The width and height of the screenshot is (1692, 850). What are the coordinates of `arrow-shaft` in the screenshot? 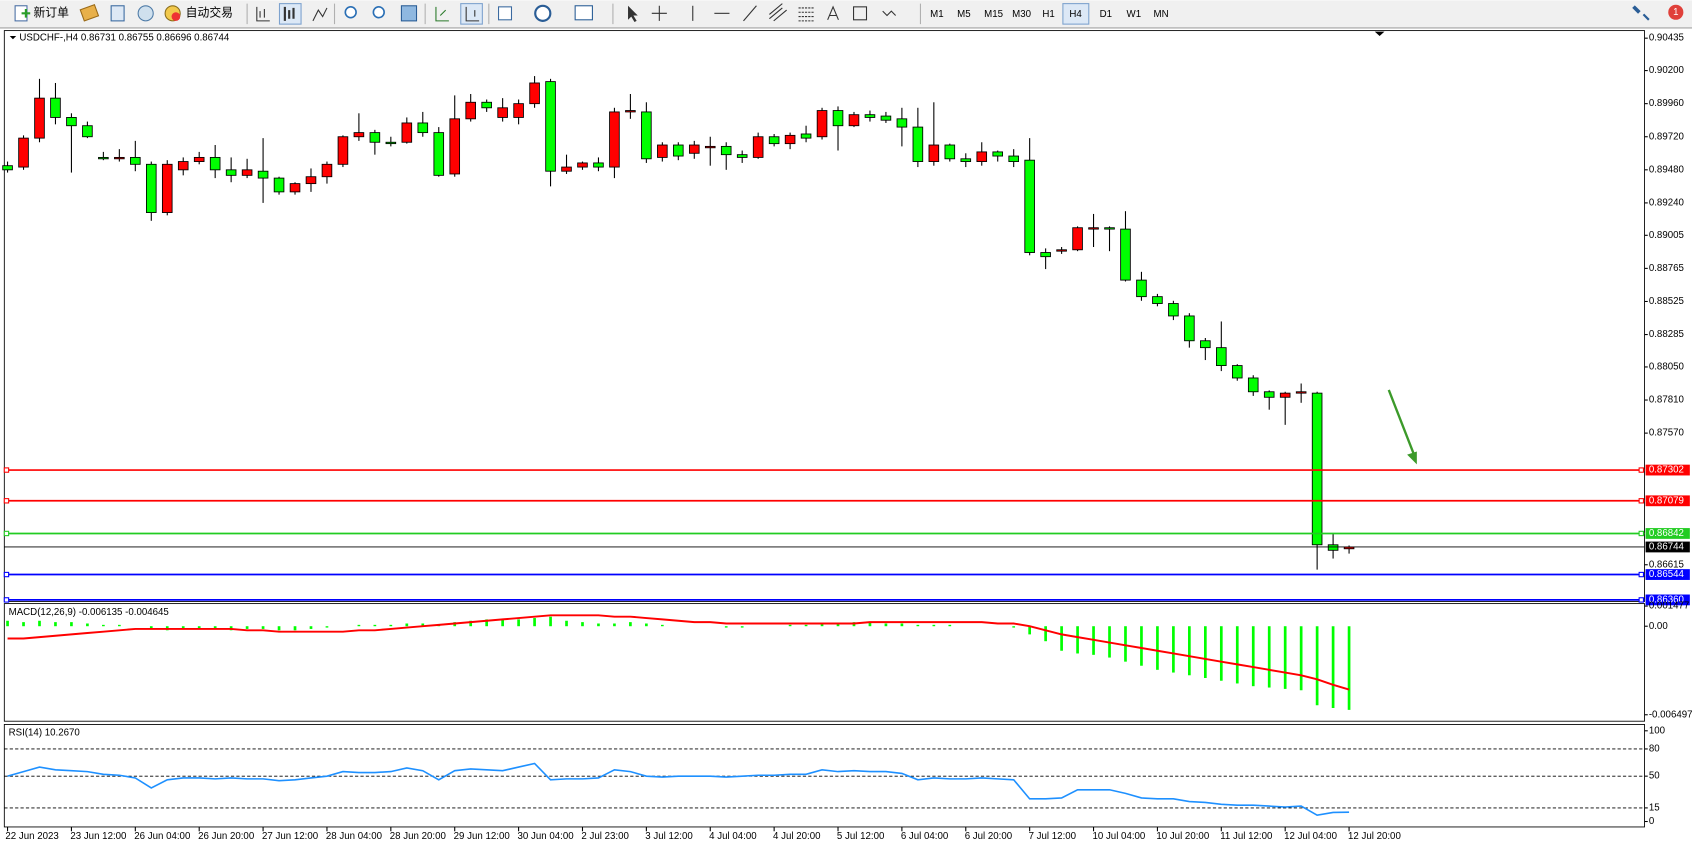 It's located at (1401, 422).